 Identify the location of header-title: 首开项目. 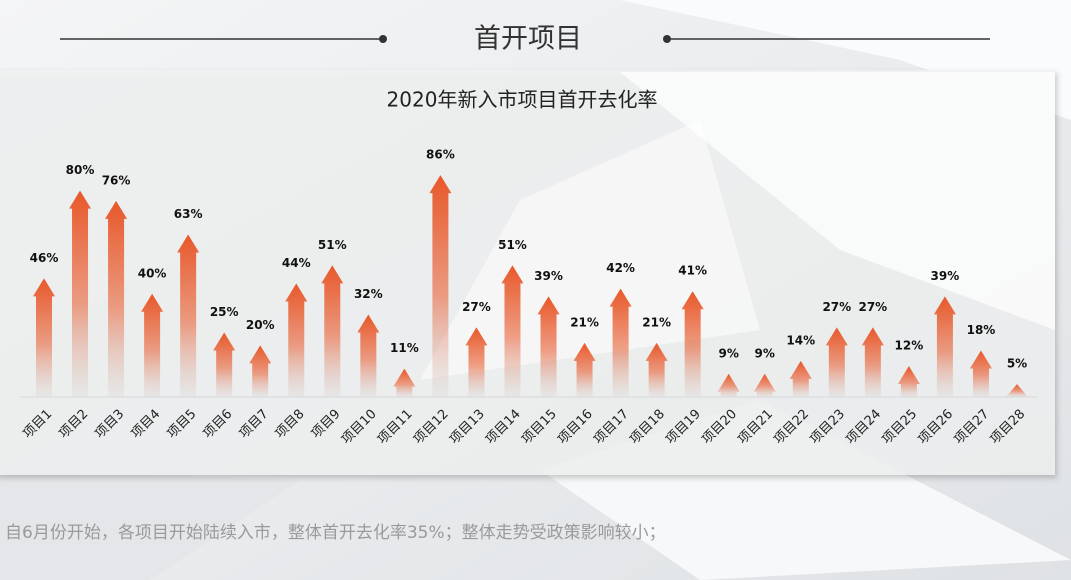
(528, 39).